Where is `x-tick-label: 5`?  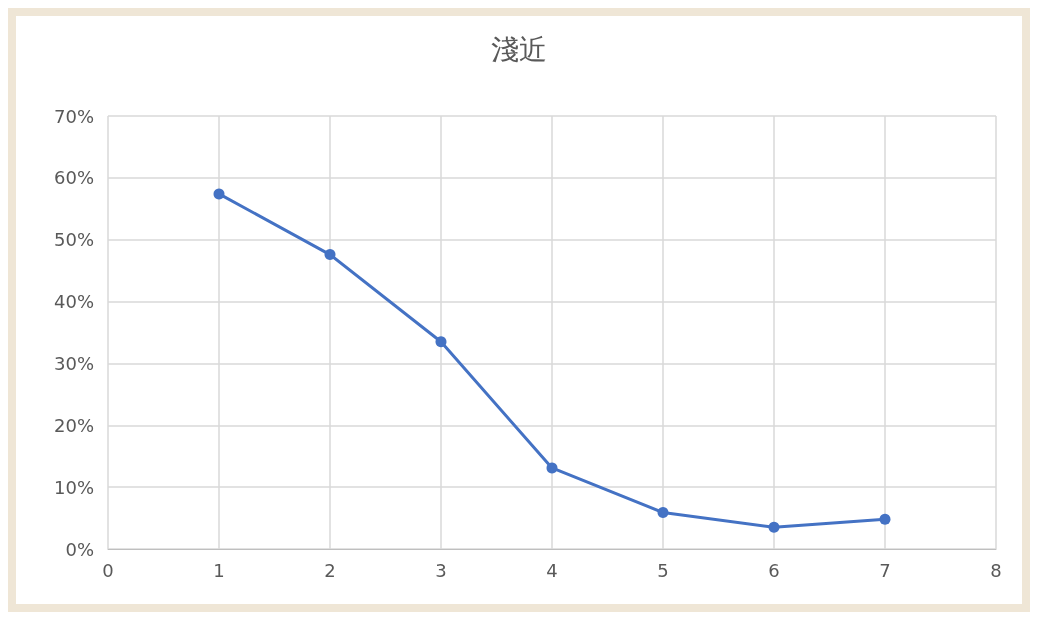 x-tick-label: 5 is located at coordinates (663, 570).